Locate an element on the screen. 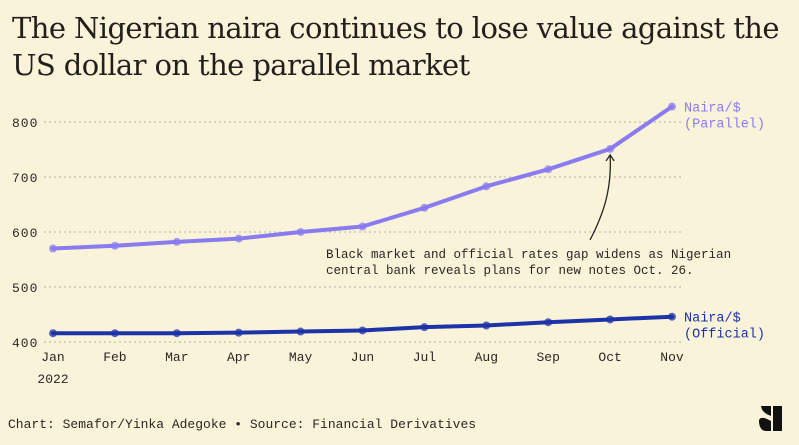  y-tick-label: 500 is located at coordinates (25, 288).